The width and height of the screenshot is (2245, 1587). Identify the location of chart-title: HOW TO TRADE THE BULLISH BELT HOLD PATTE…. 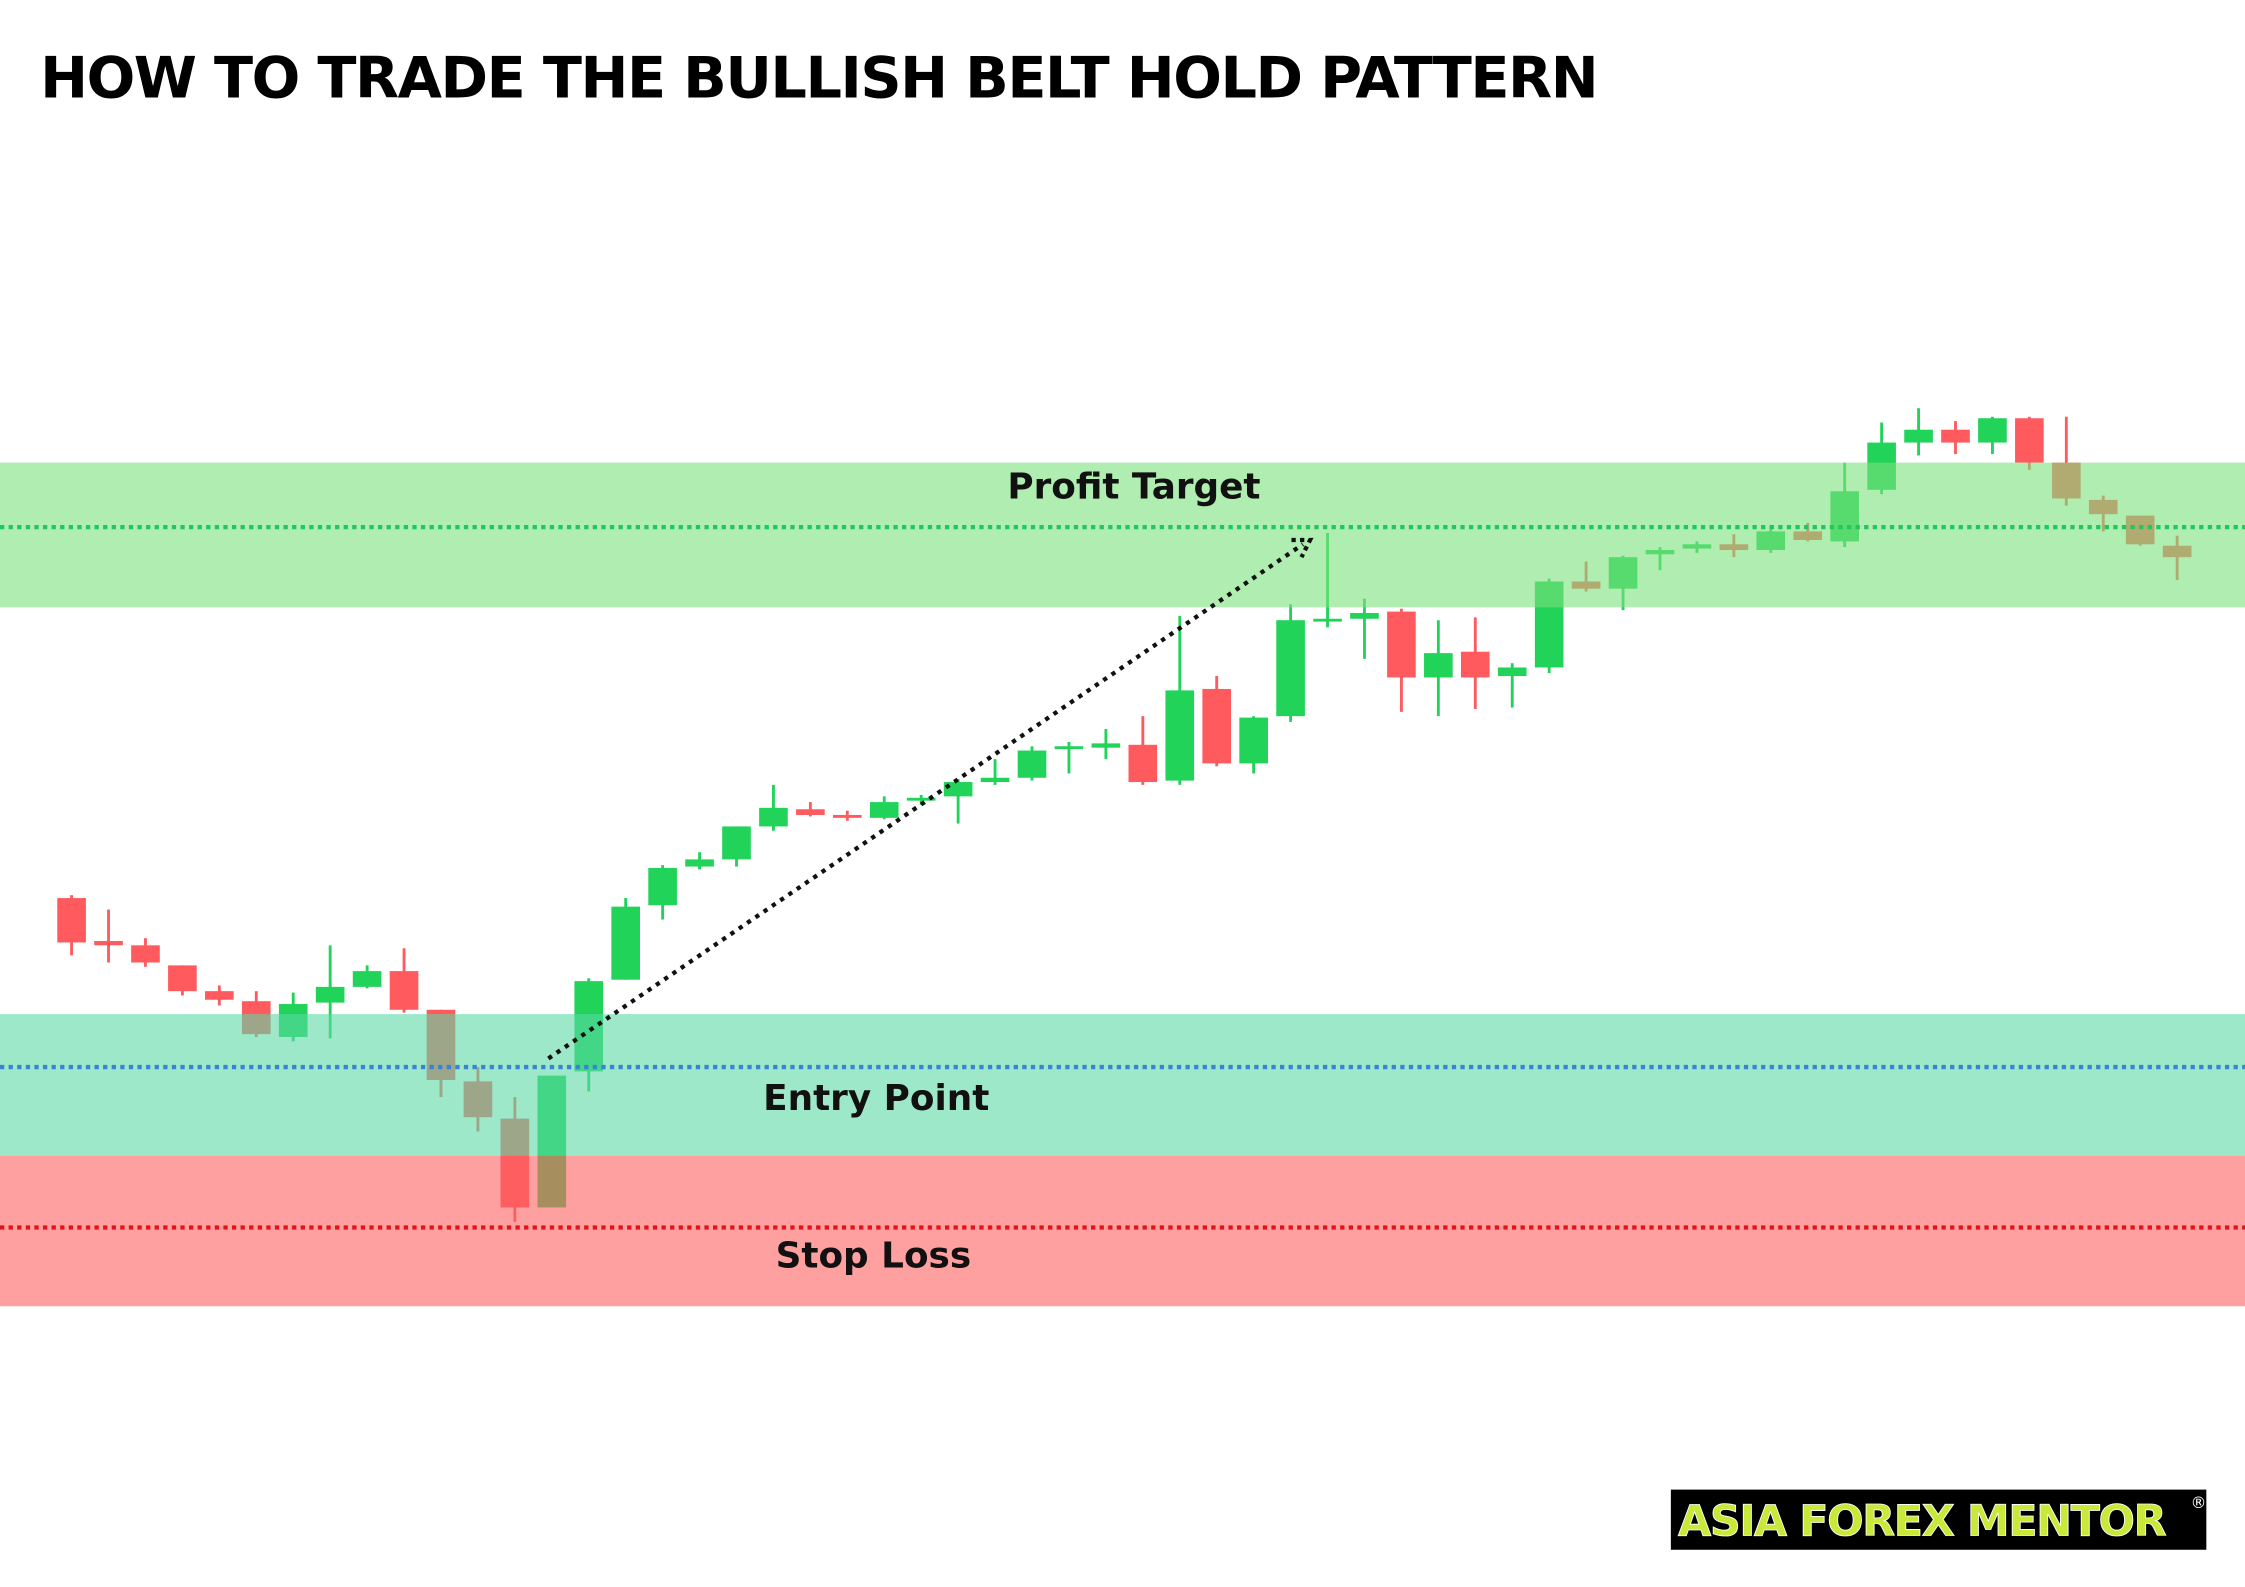
(818, 77).